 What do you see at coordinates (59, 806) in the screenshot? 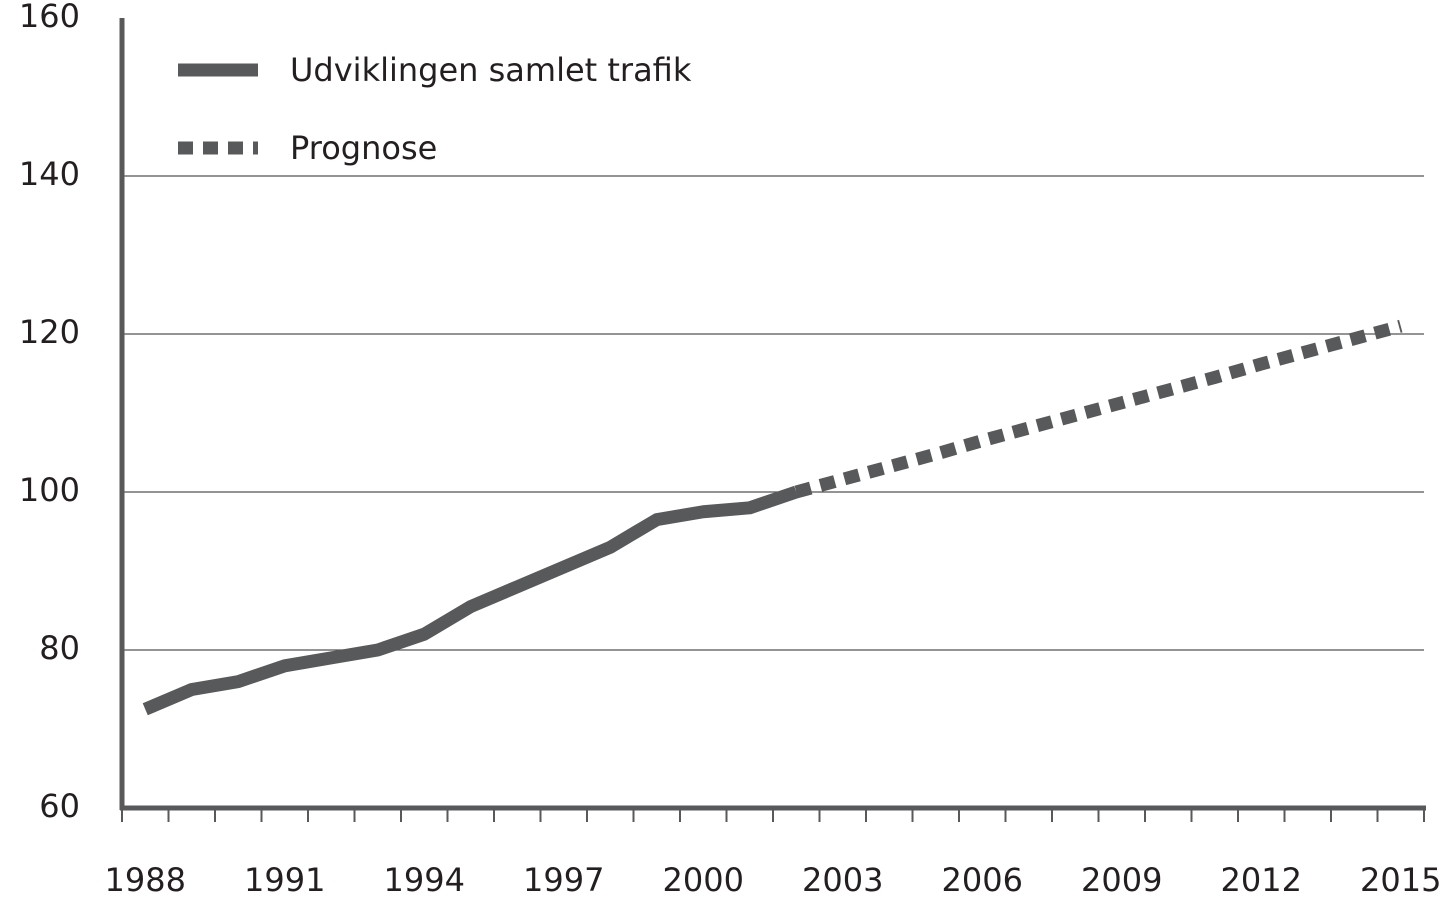
I see `y-tick-label: 60` at bounding box center [59, 806].